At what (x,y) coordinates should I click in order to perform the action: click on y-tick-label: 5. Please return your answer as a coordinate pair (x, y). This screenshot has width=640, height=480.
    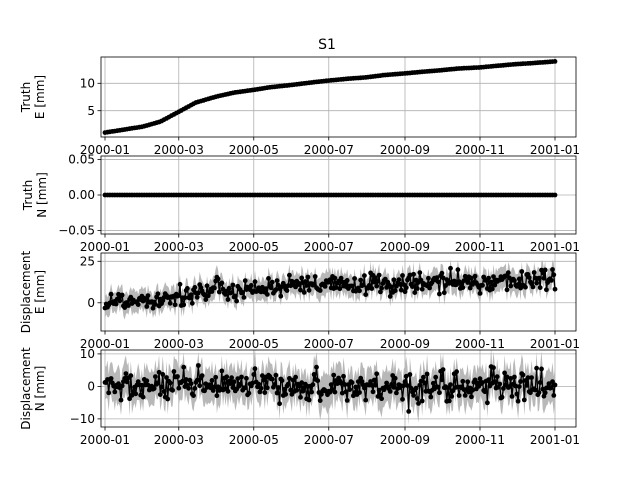
    Looking at the image, I should click on (91, 111).